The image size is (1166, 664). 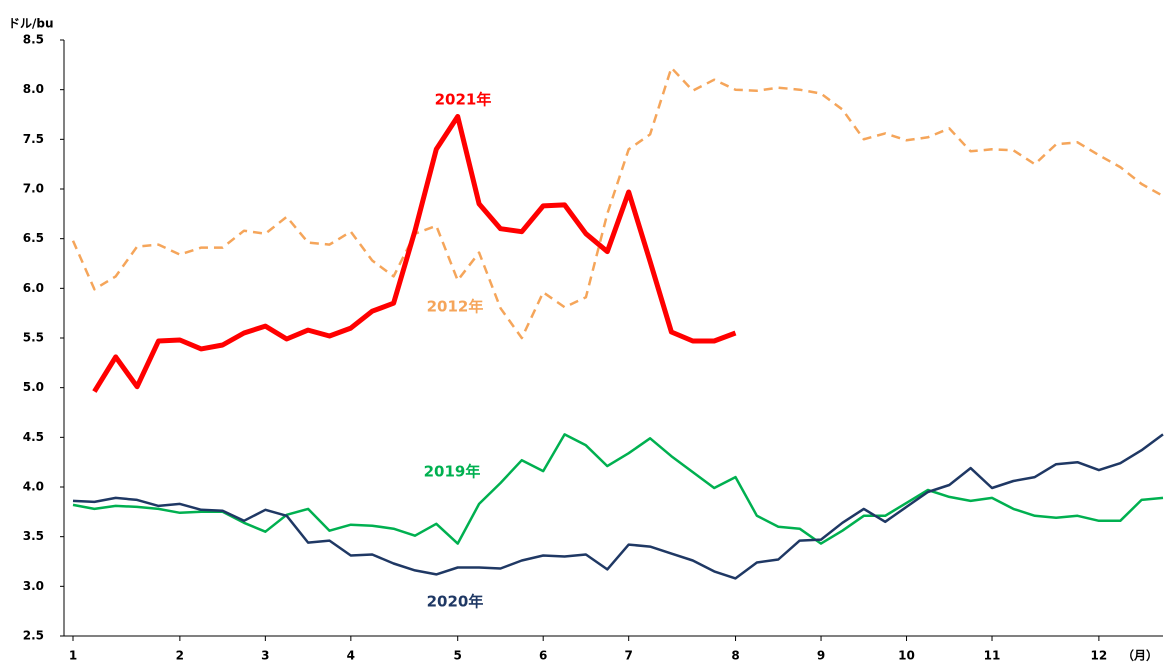 What do you see at coordinates (33, 288) in the screenshot?
I see `y-tick-label: 6.0` at bounding box center [33, 288].